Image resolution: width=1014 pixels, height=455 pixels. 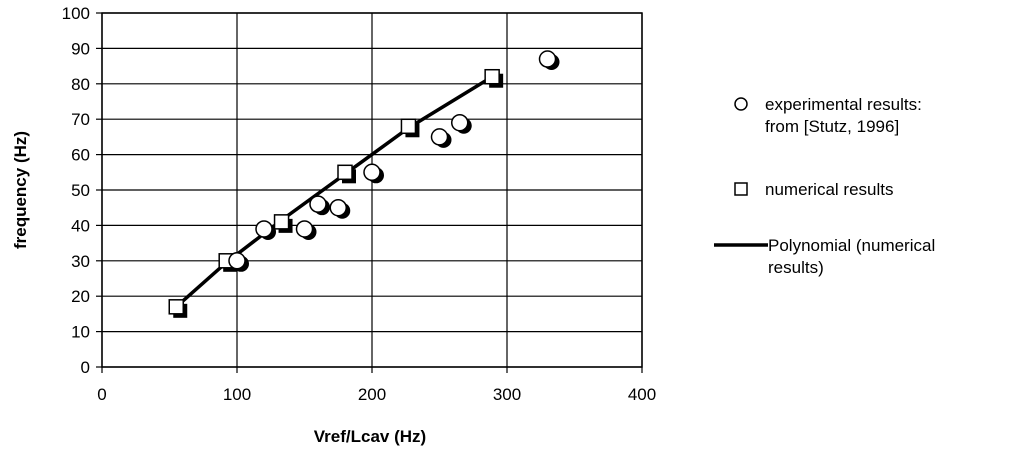 What do you see at coordinates (829, 189) in the screenshot?
I see `legend-label-numerical: numerical results` at bounding box center [829, 189].